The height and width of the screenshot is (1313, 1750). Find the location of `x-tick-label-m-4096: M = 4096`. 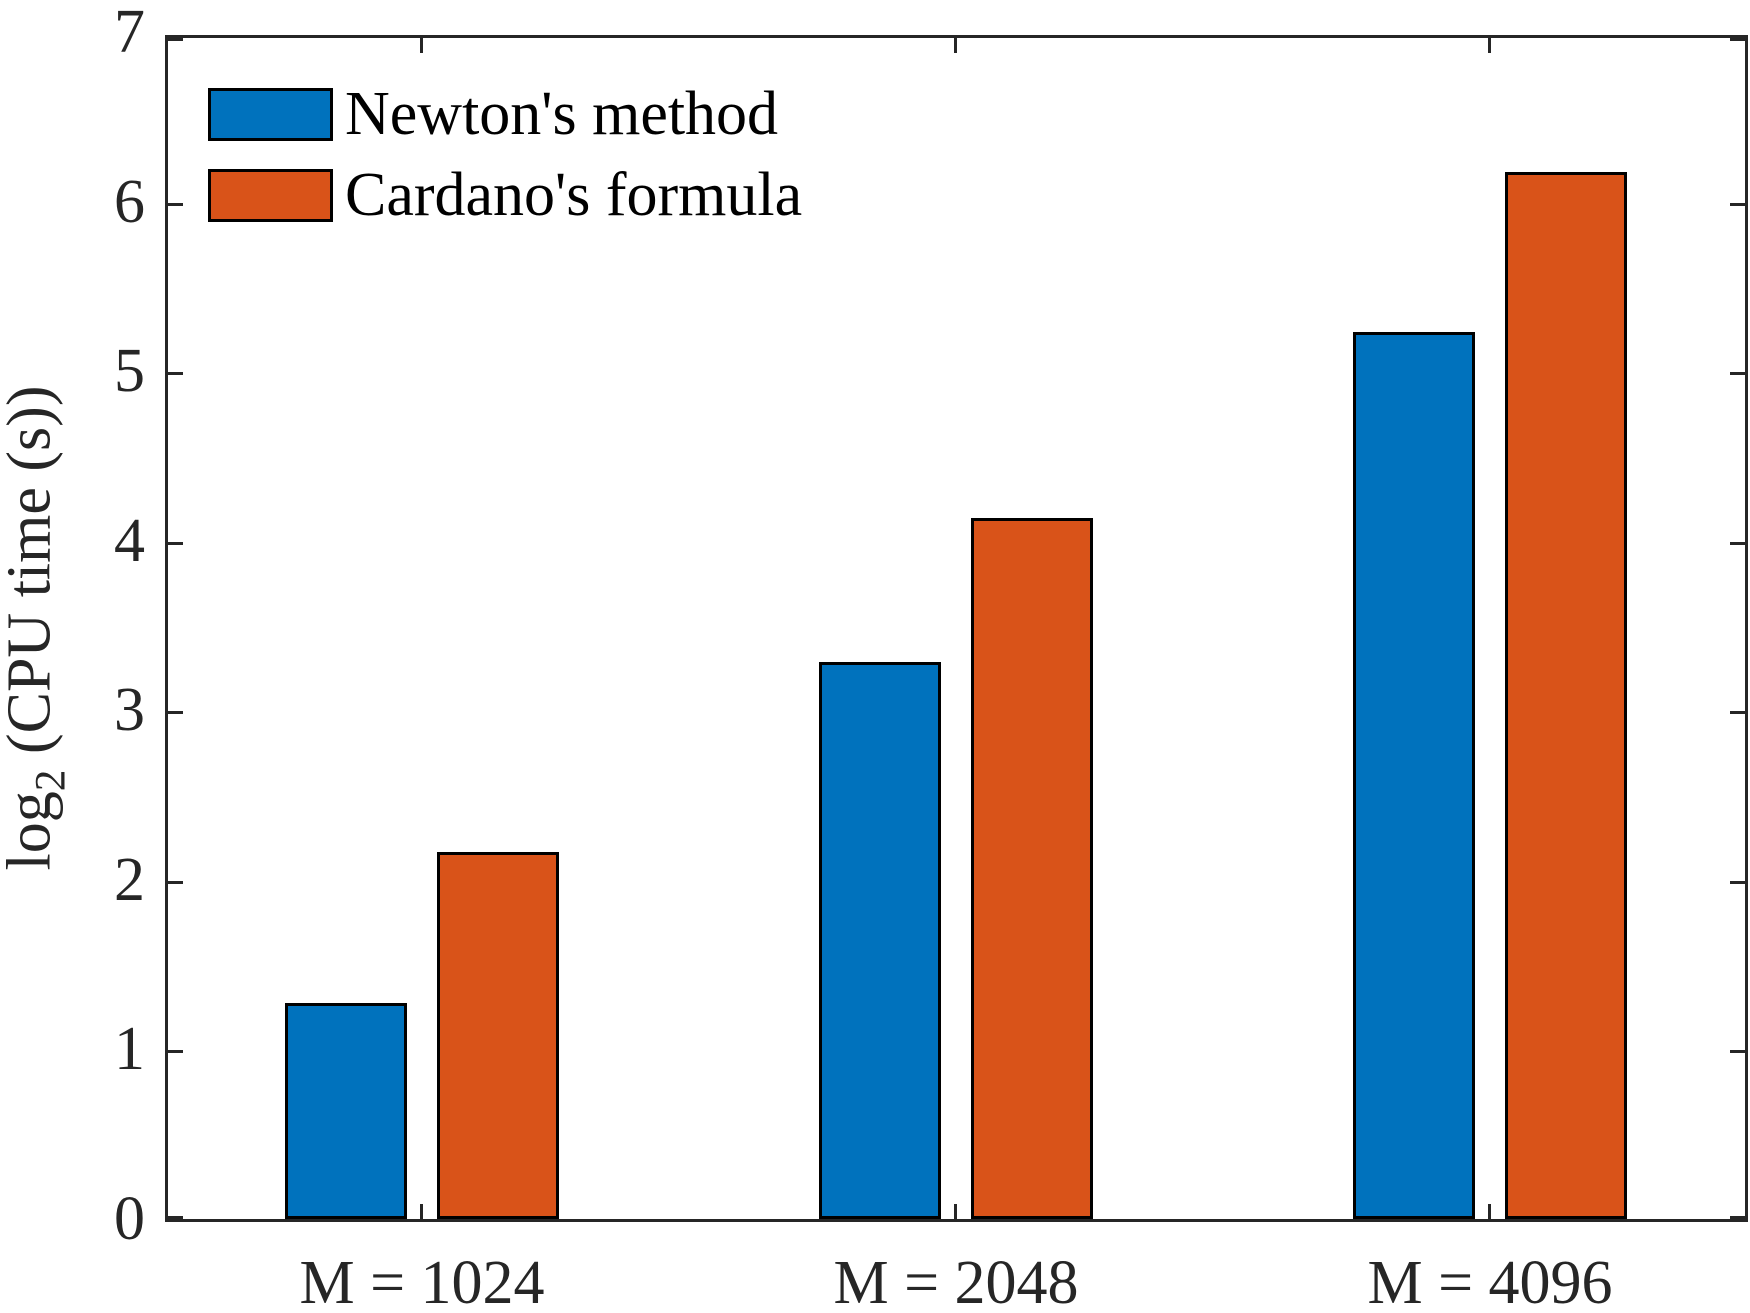

x-tick-label-m-4096: M = 4096 is located at coordinates (1490, 1281).